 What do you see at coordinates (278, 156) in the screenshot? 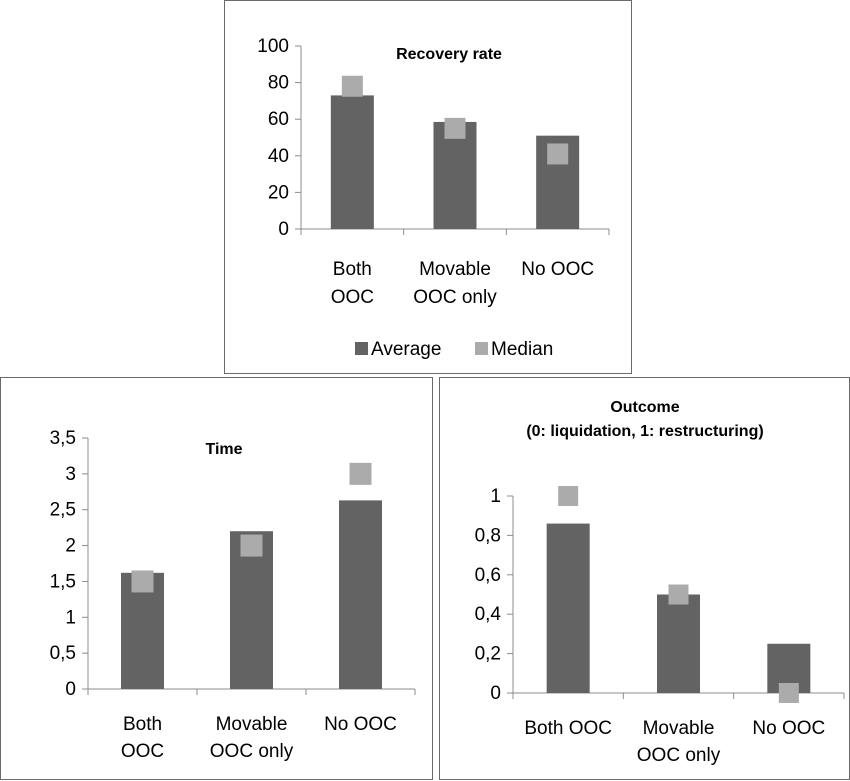
I see `y-tick-label: 40` at bounding box center [278, 156].